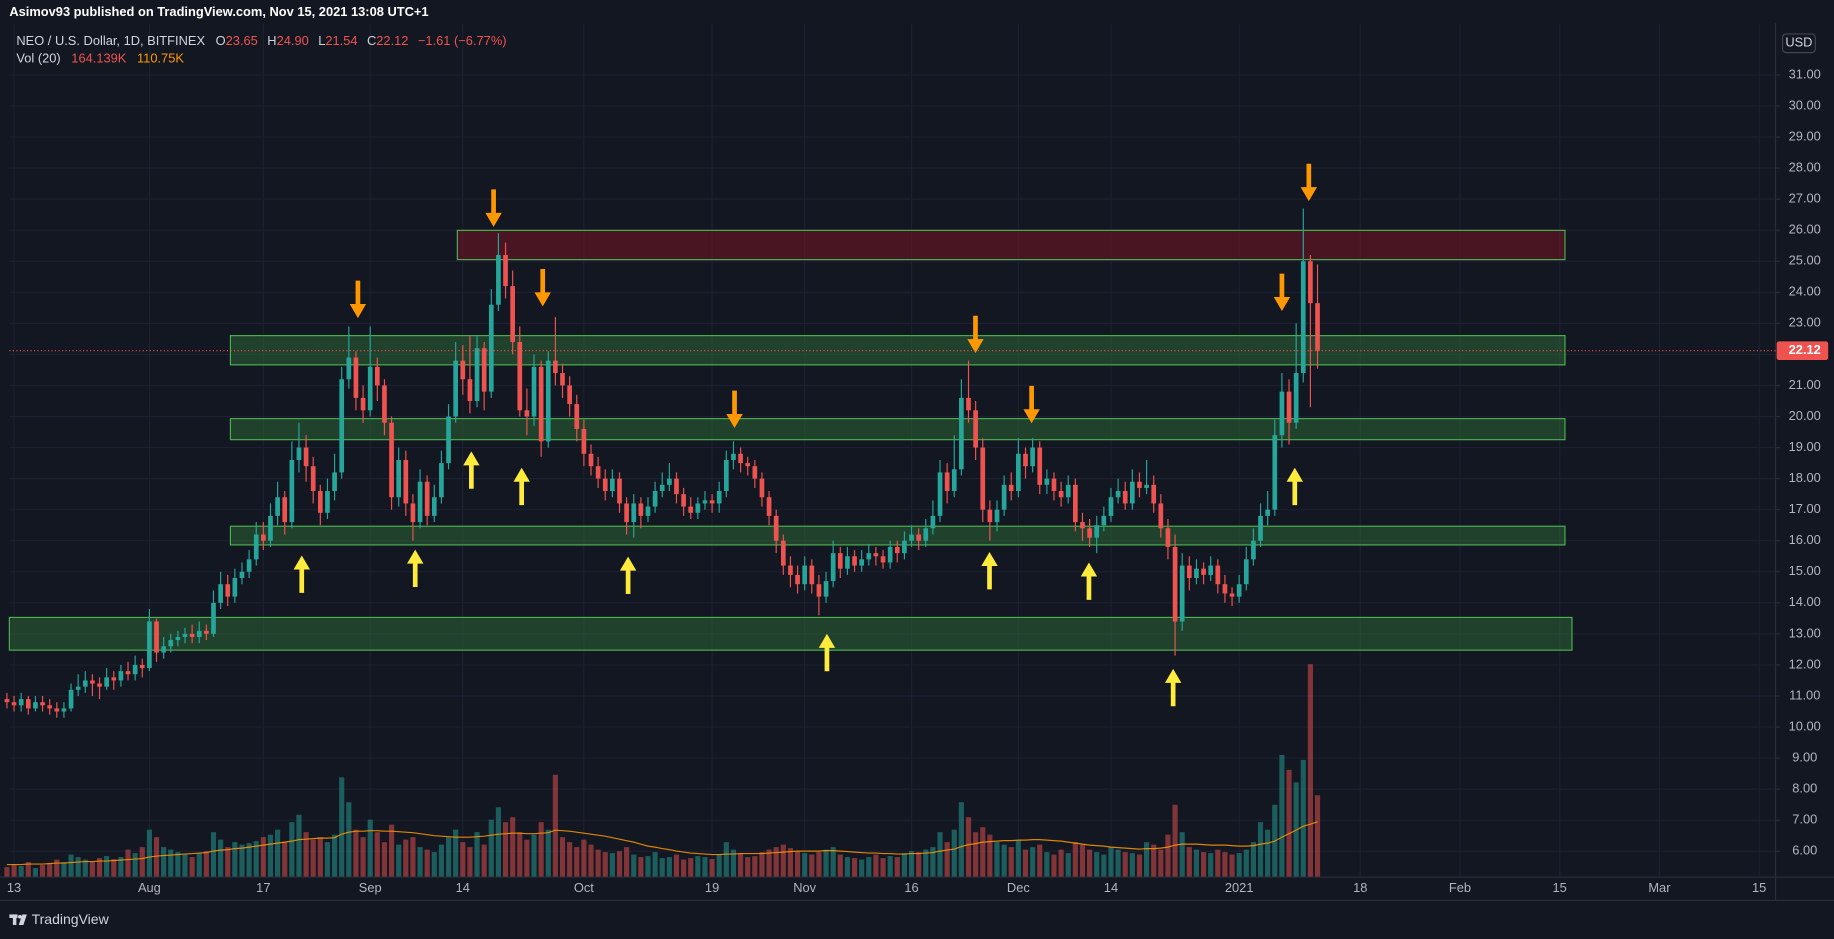  What do you see at coordinates (1805, 477) in the screenshot?
I see `y-tick-label: 18.00` at bounding box center [1805, 477].